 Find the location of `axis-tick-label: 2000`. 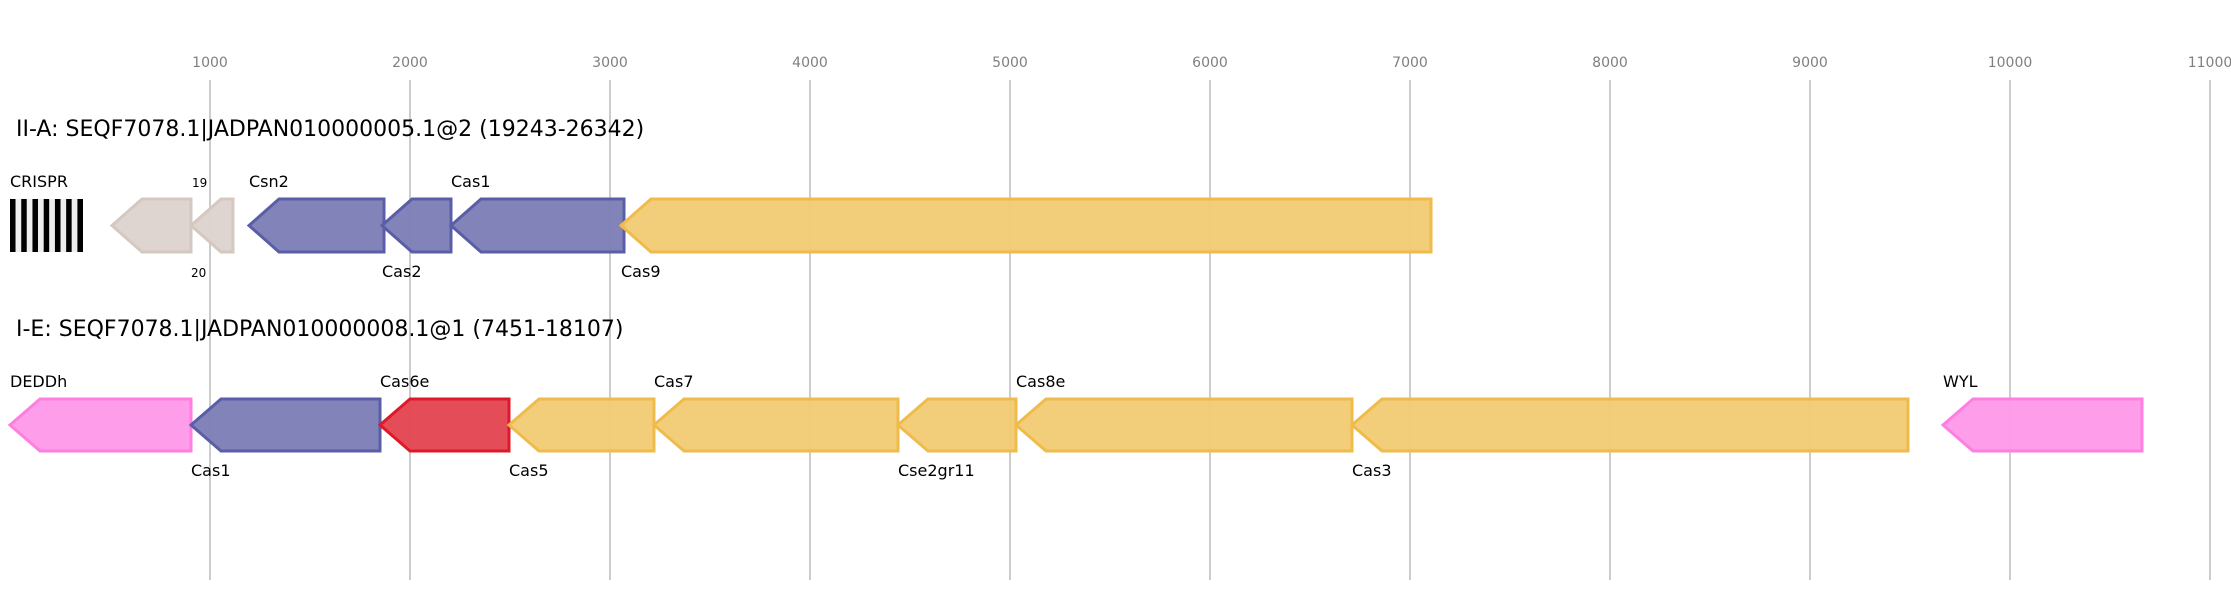

axis-tick-label: 2000 is located at coordinates (410, 63).